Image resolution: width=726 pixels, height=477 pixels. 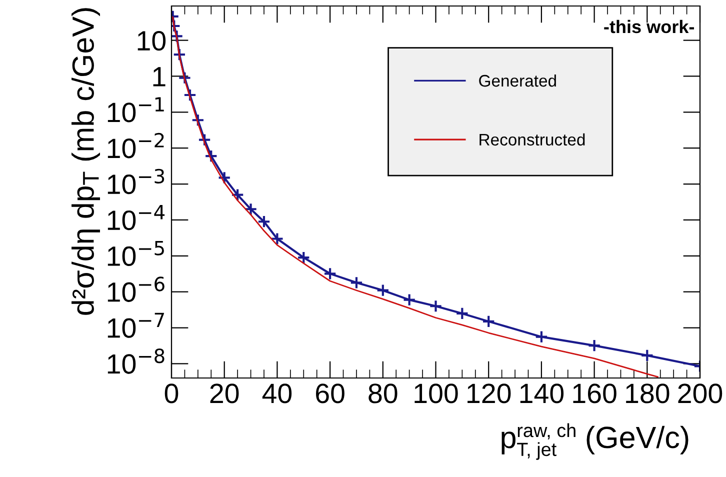 I want to click on x-tick-label: 140, so click(x=542, y=394).